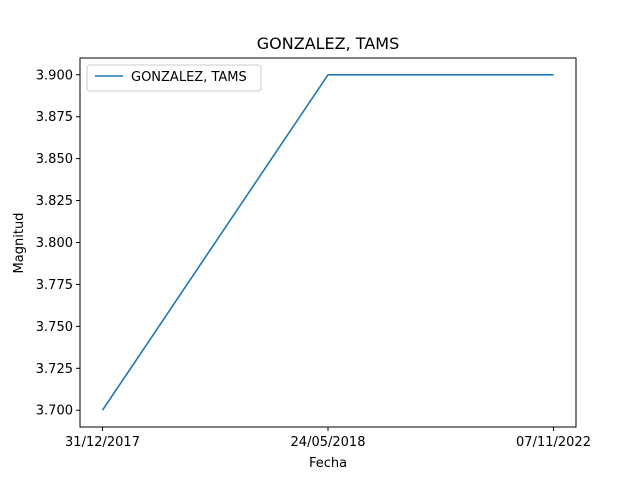  I want to click on x-axis: 31/12/2017 24/05/2018 07/11/2022, so click(328, 438).